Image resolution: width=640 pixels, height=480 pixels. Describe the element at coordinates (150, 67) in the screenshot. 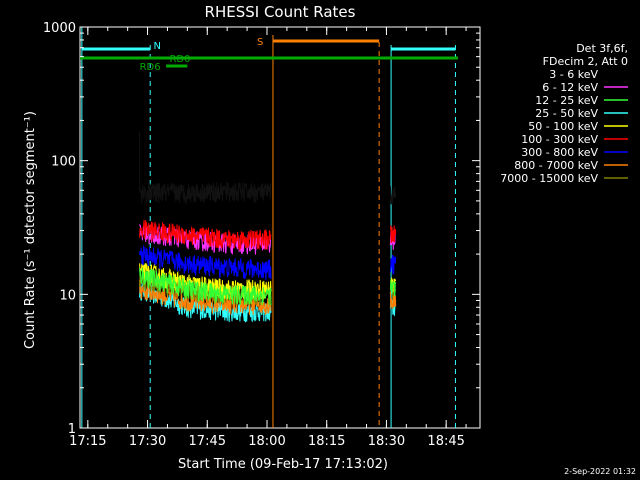

I see `rd6-label: RD6` at that location.